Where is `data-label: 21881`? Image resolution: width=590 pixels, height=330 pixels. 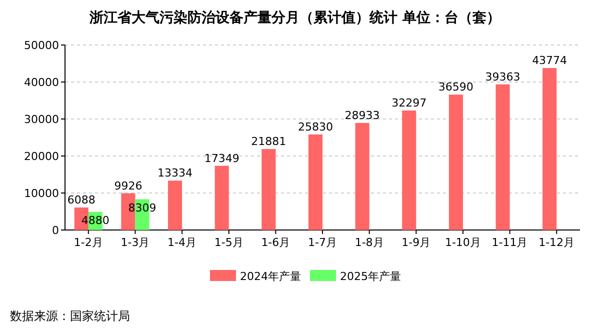 data-label: 21881 is located at coordinates (268, 141).